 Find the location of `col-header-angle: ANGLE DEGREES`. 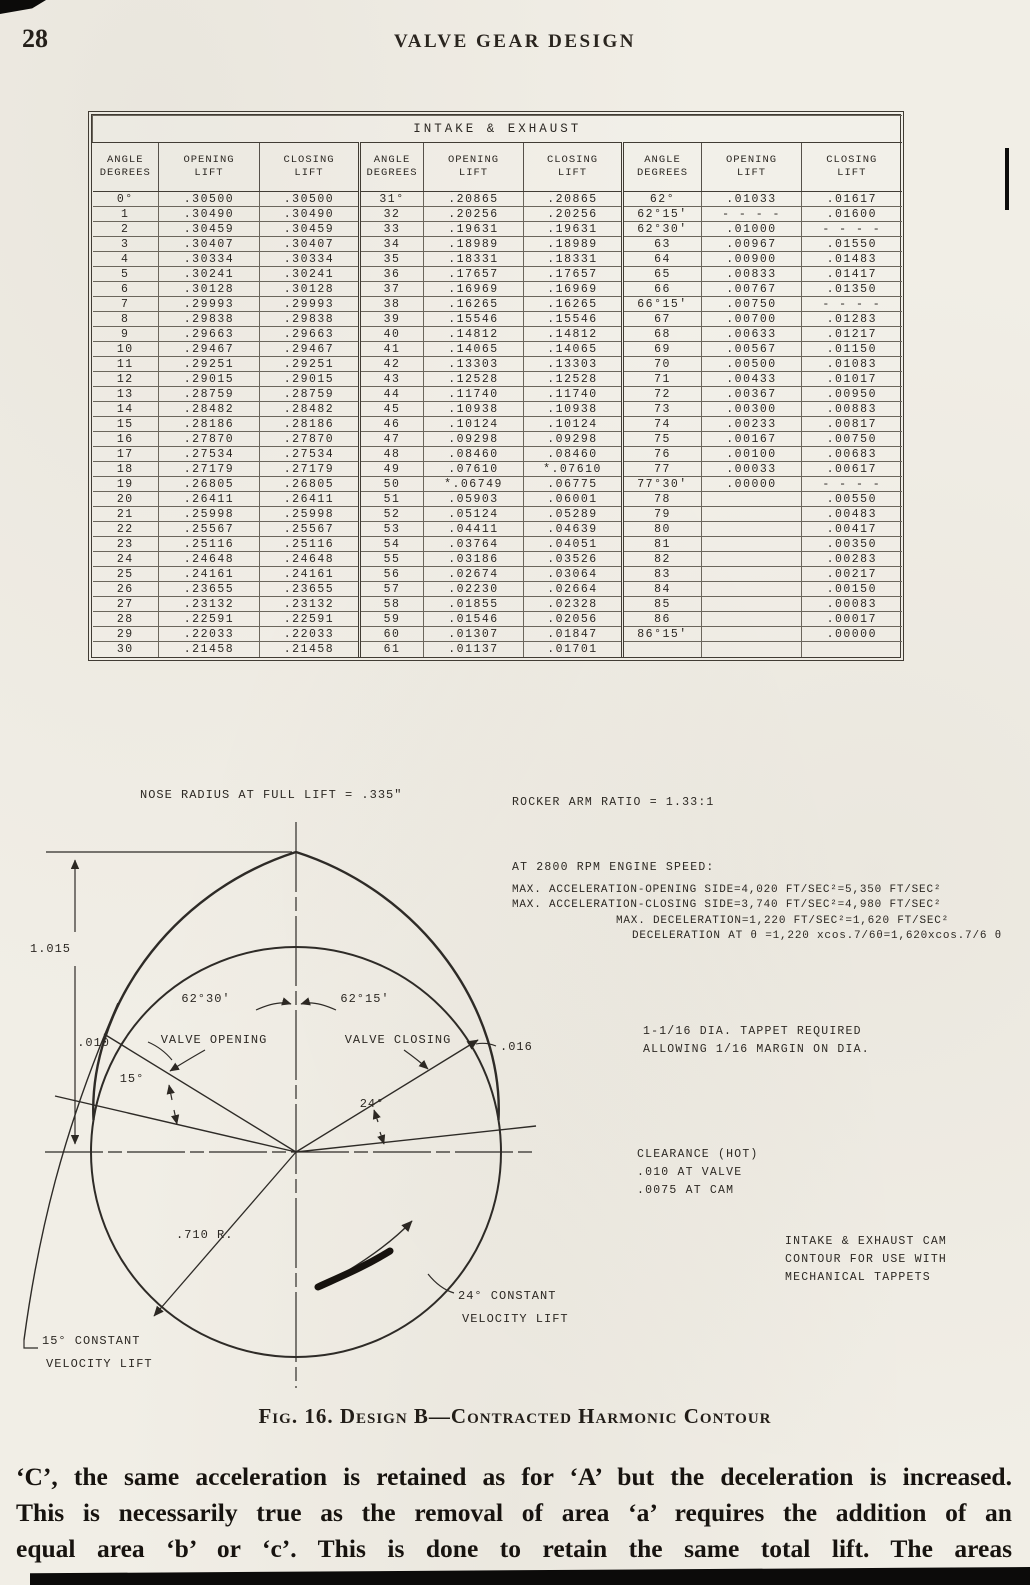

col-header-angle: ANGLE DEGREES is located at coordinates (661, 167).